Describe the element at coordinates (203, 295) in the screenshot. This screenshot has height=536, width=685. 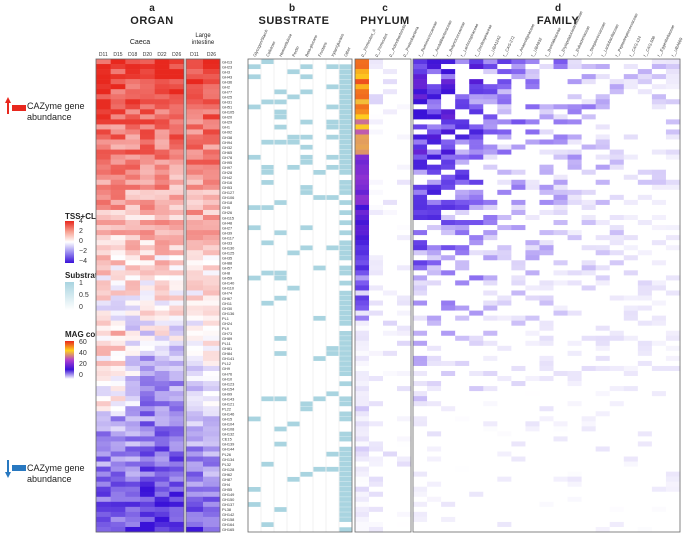
I see `large-intestine-frame` at that location.